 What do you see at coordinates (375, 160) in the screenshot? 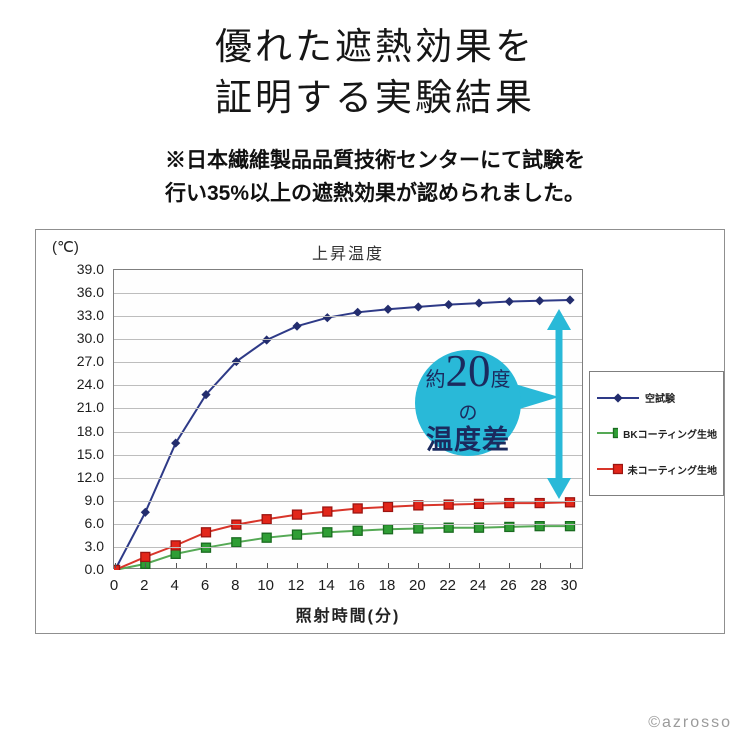
I see `certification-note-line1: ※日本繊維製品品質技術センターにて試験を` at bounding box center [375, 160].